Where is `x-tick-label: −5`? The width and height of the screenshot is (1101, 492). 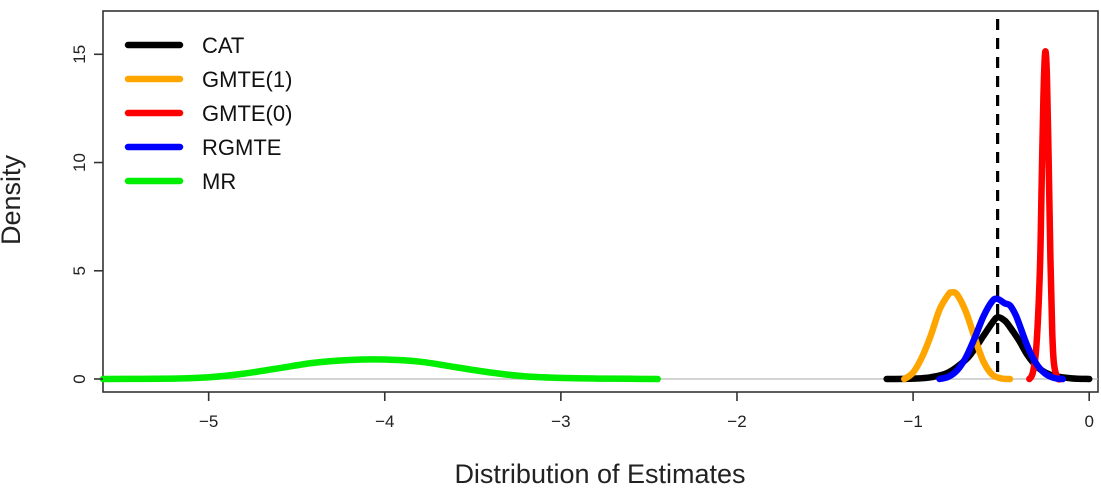
x-tick-label: −5 is located at coordinates (208, 421).